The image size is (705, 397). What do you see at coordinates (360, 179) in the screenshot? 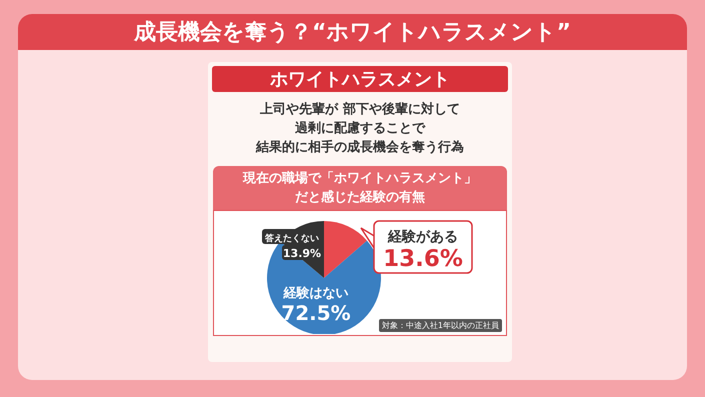
I see `text: 現在の職場で「ホワイトハラスメント」` at bounding box center [360, 179].